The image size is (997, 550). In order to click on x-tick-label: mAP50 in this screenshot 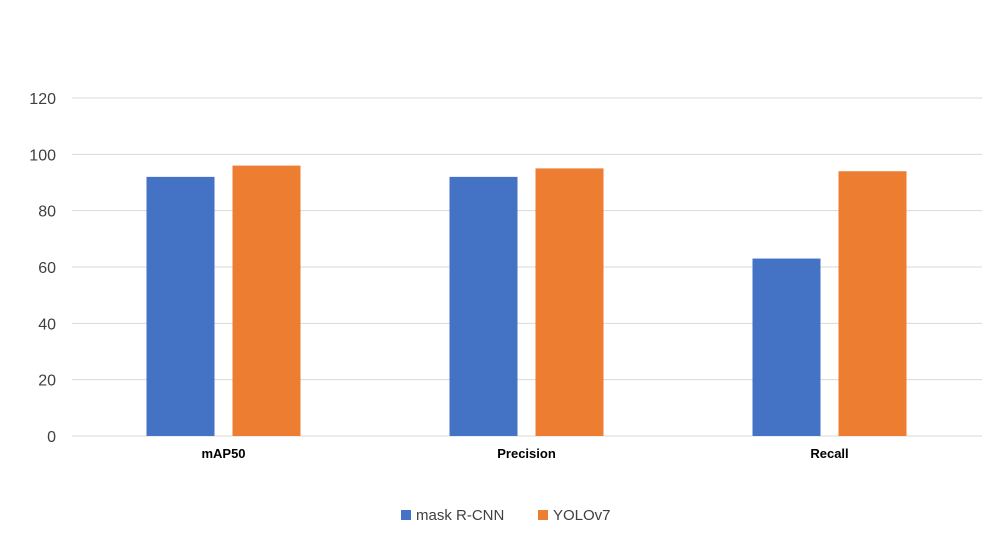, I will do `click(223, 453)`.